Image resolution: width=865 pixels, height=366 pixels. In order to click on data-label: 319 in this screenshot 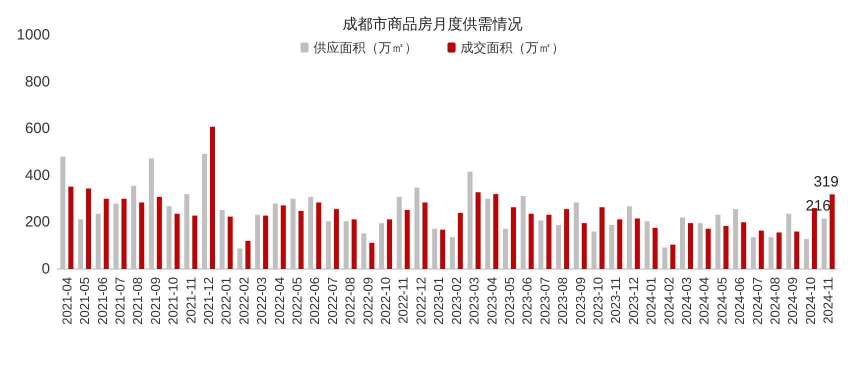, I will do `click(826, 181)`.